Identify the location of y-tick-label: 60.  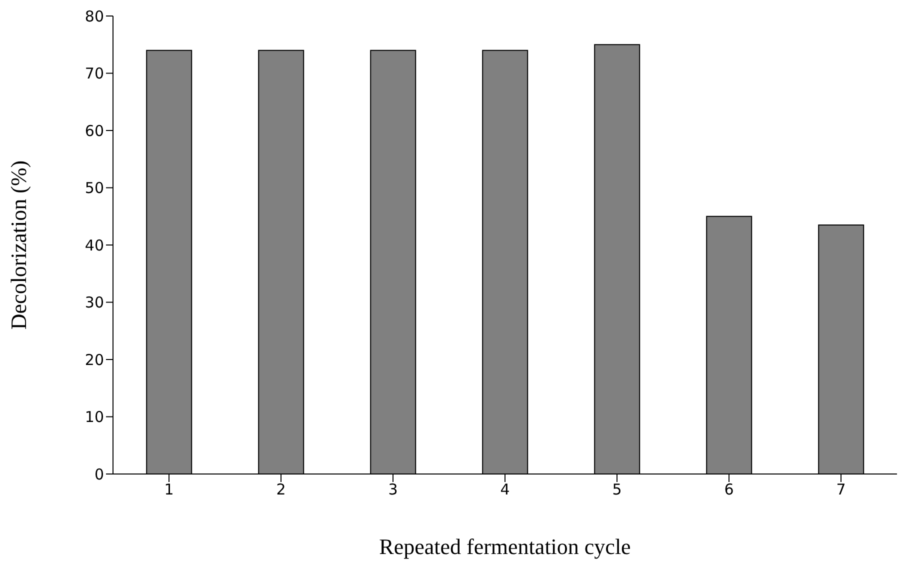
(94, 131).